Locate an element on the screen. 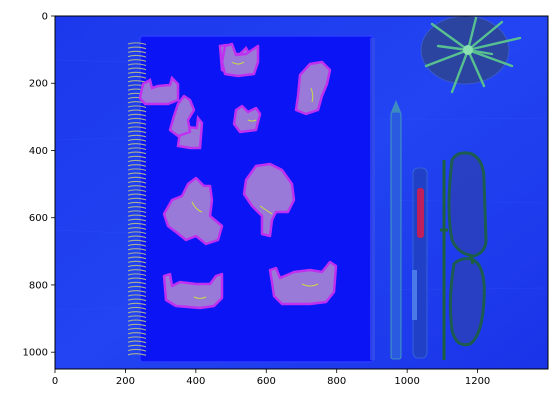 The height and width of the screenshot is (418, 557). pen-grip is located at coordinates (420, 213).